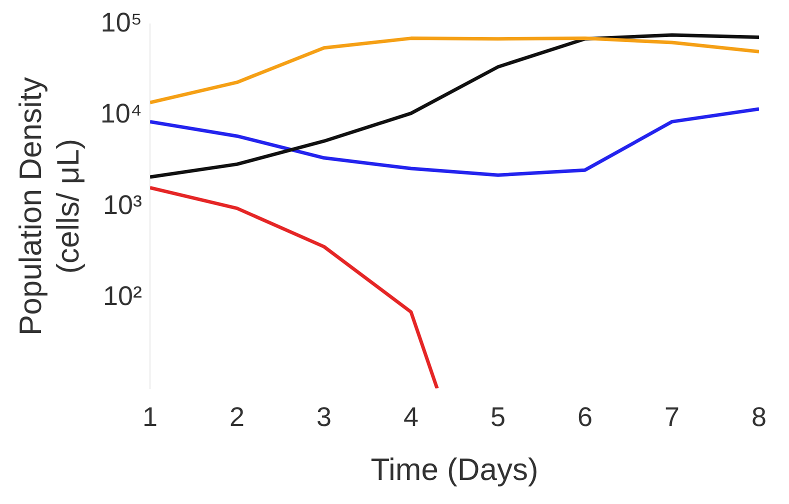 This screenshot has height=504, width=789. What do you see at coordinates (759, 417) in the screenshot?
I see `x-tick-label: 8` at bounding box center [759, 417].